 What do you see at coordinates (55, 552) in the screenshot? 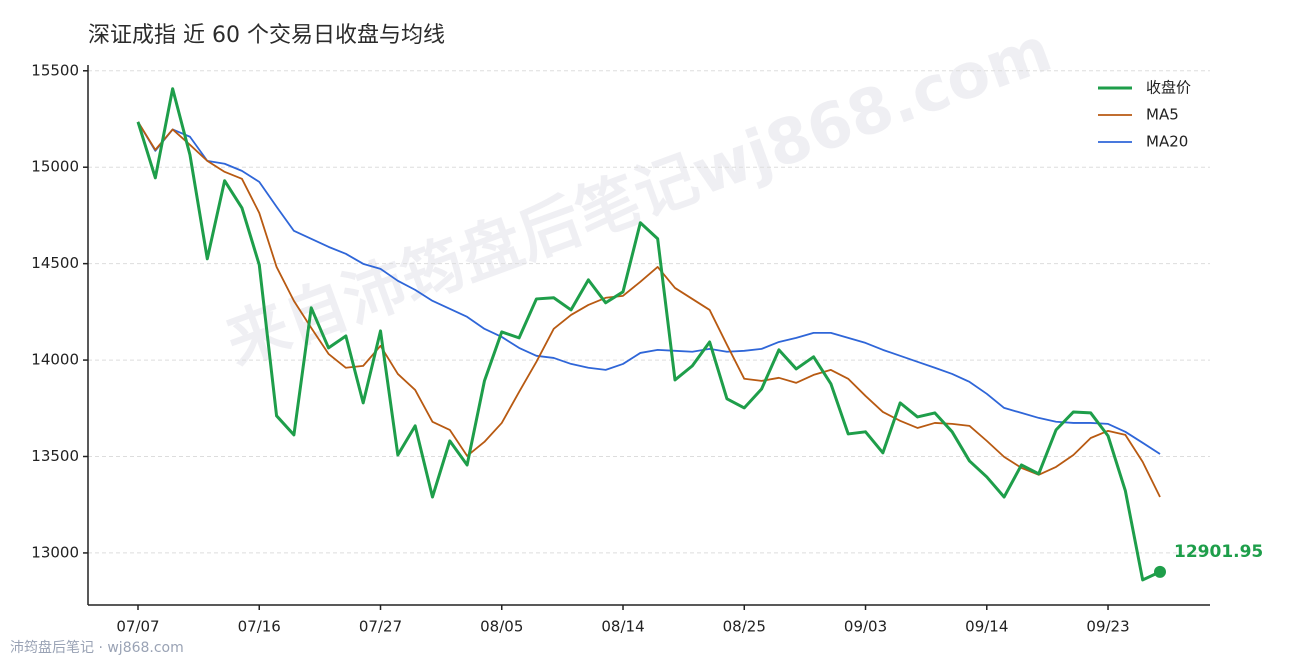
I see `y-tick-label: 13000` at bounding box center [55, 552].